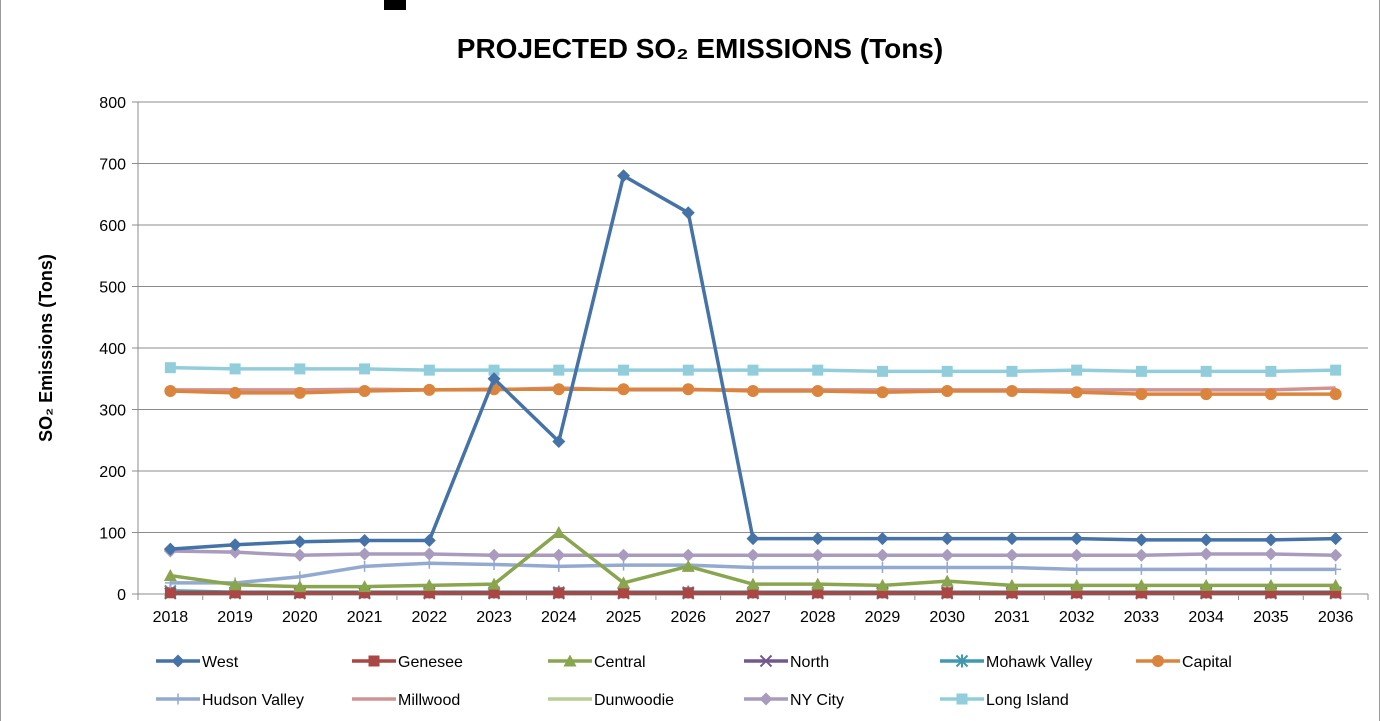  Describe the element at coordinates (1207, 662) in the screenshot. I see `legend-label-capital: Capital` at that location.